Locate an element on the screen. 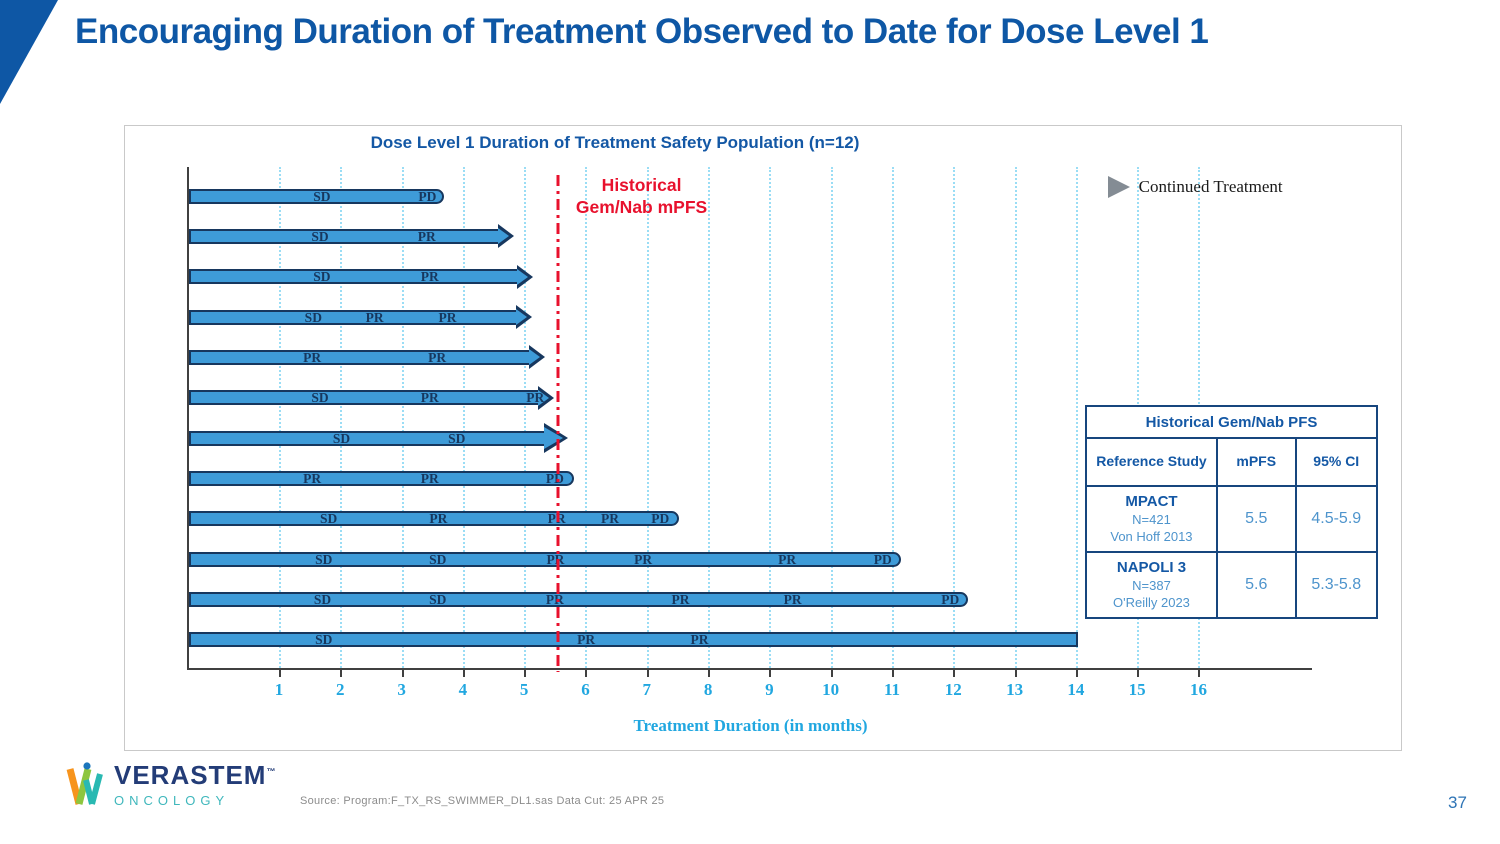 Image resolution: width=1500 pixels, height=844 pixels. swimmer-bar-row: SD PR is located at coordinates (750, 276).